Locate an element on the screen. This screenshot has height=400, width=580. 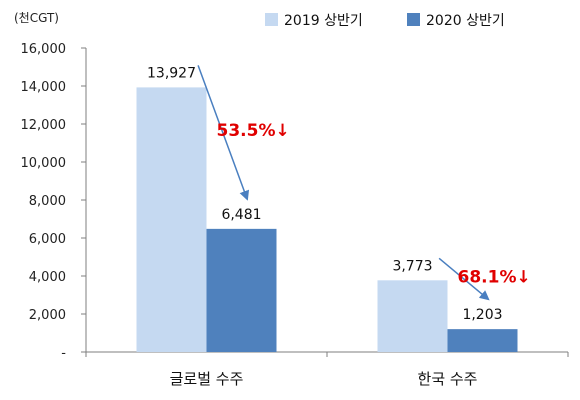
y-tick-label: 4,000 is located at coordinates (47, 277).